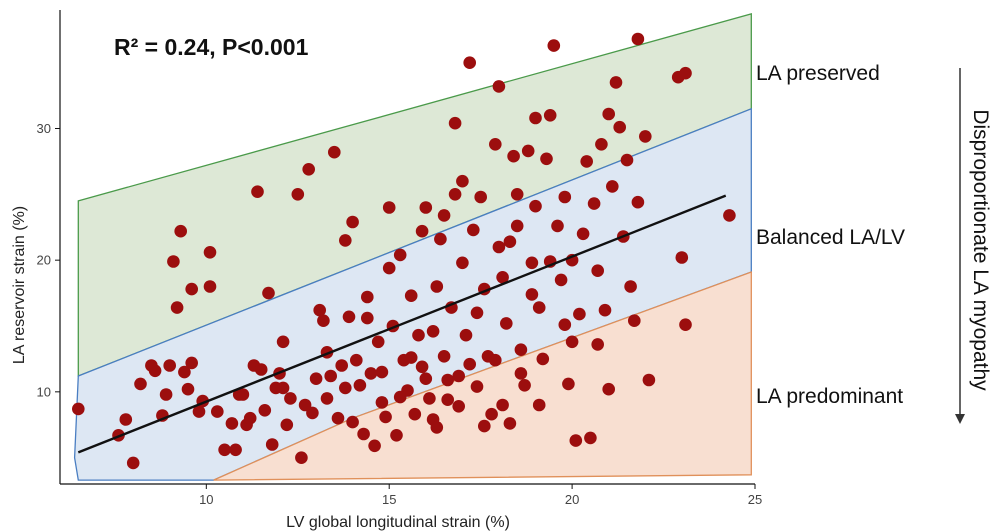 This screenshot has height=532, width=1000. I want to click on y-tick-label: 10, so click(44, 391).